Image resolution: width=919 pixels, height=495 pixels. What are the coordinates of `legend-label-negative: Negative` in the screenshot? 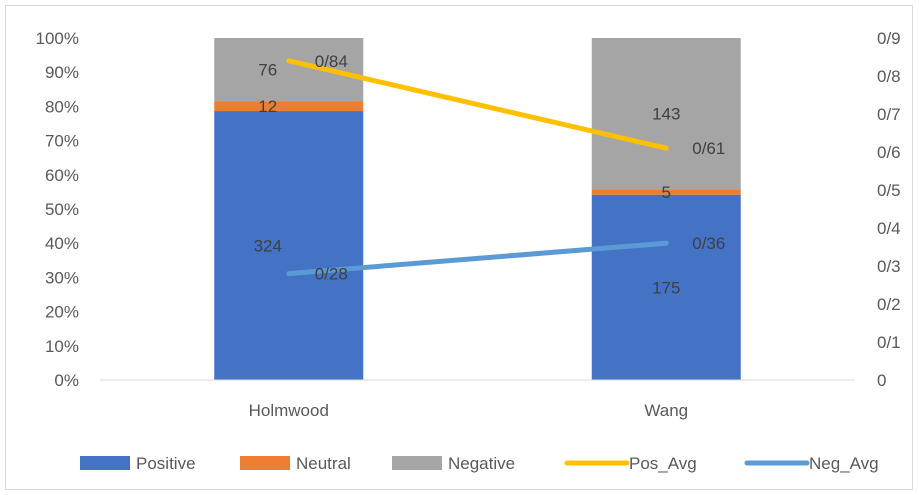 It's located at (481, 463).